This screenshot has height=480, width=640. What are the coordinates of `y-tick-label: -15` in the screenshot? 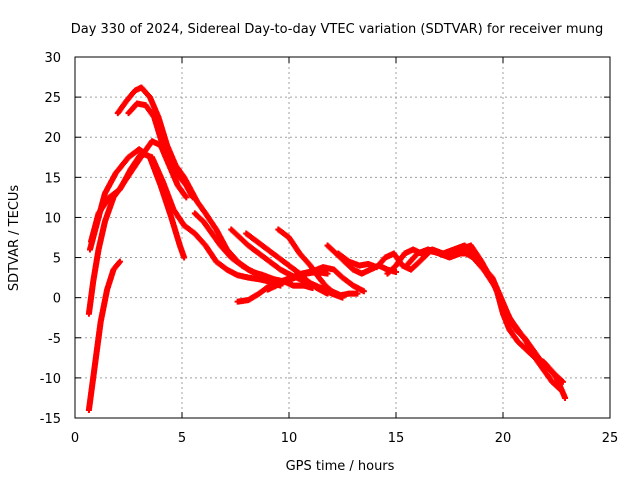 It's located at (50, 419).